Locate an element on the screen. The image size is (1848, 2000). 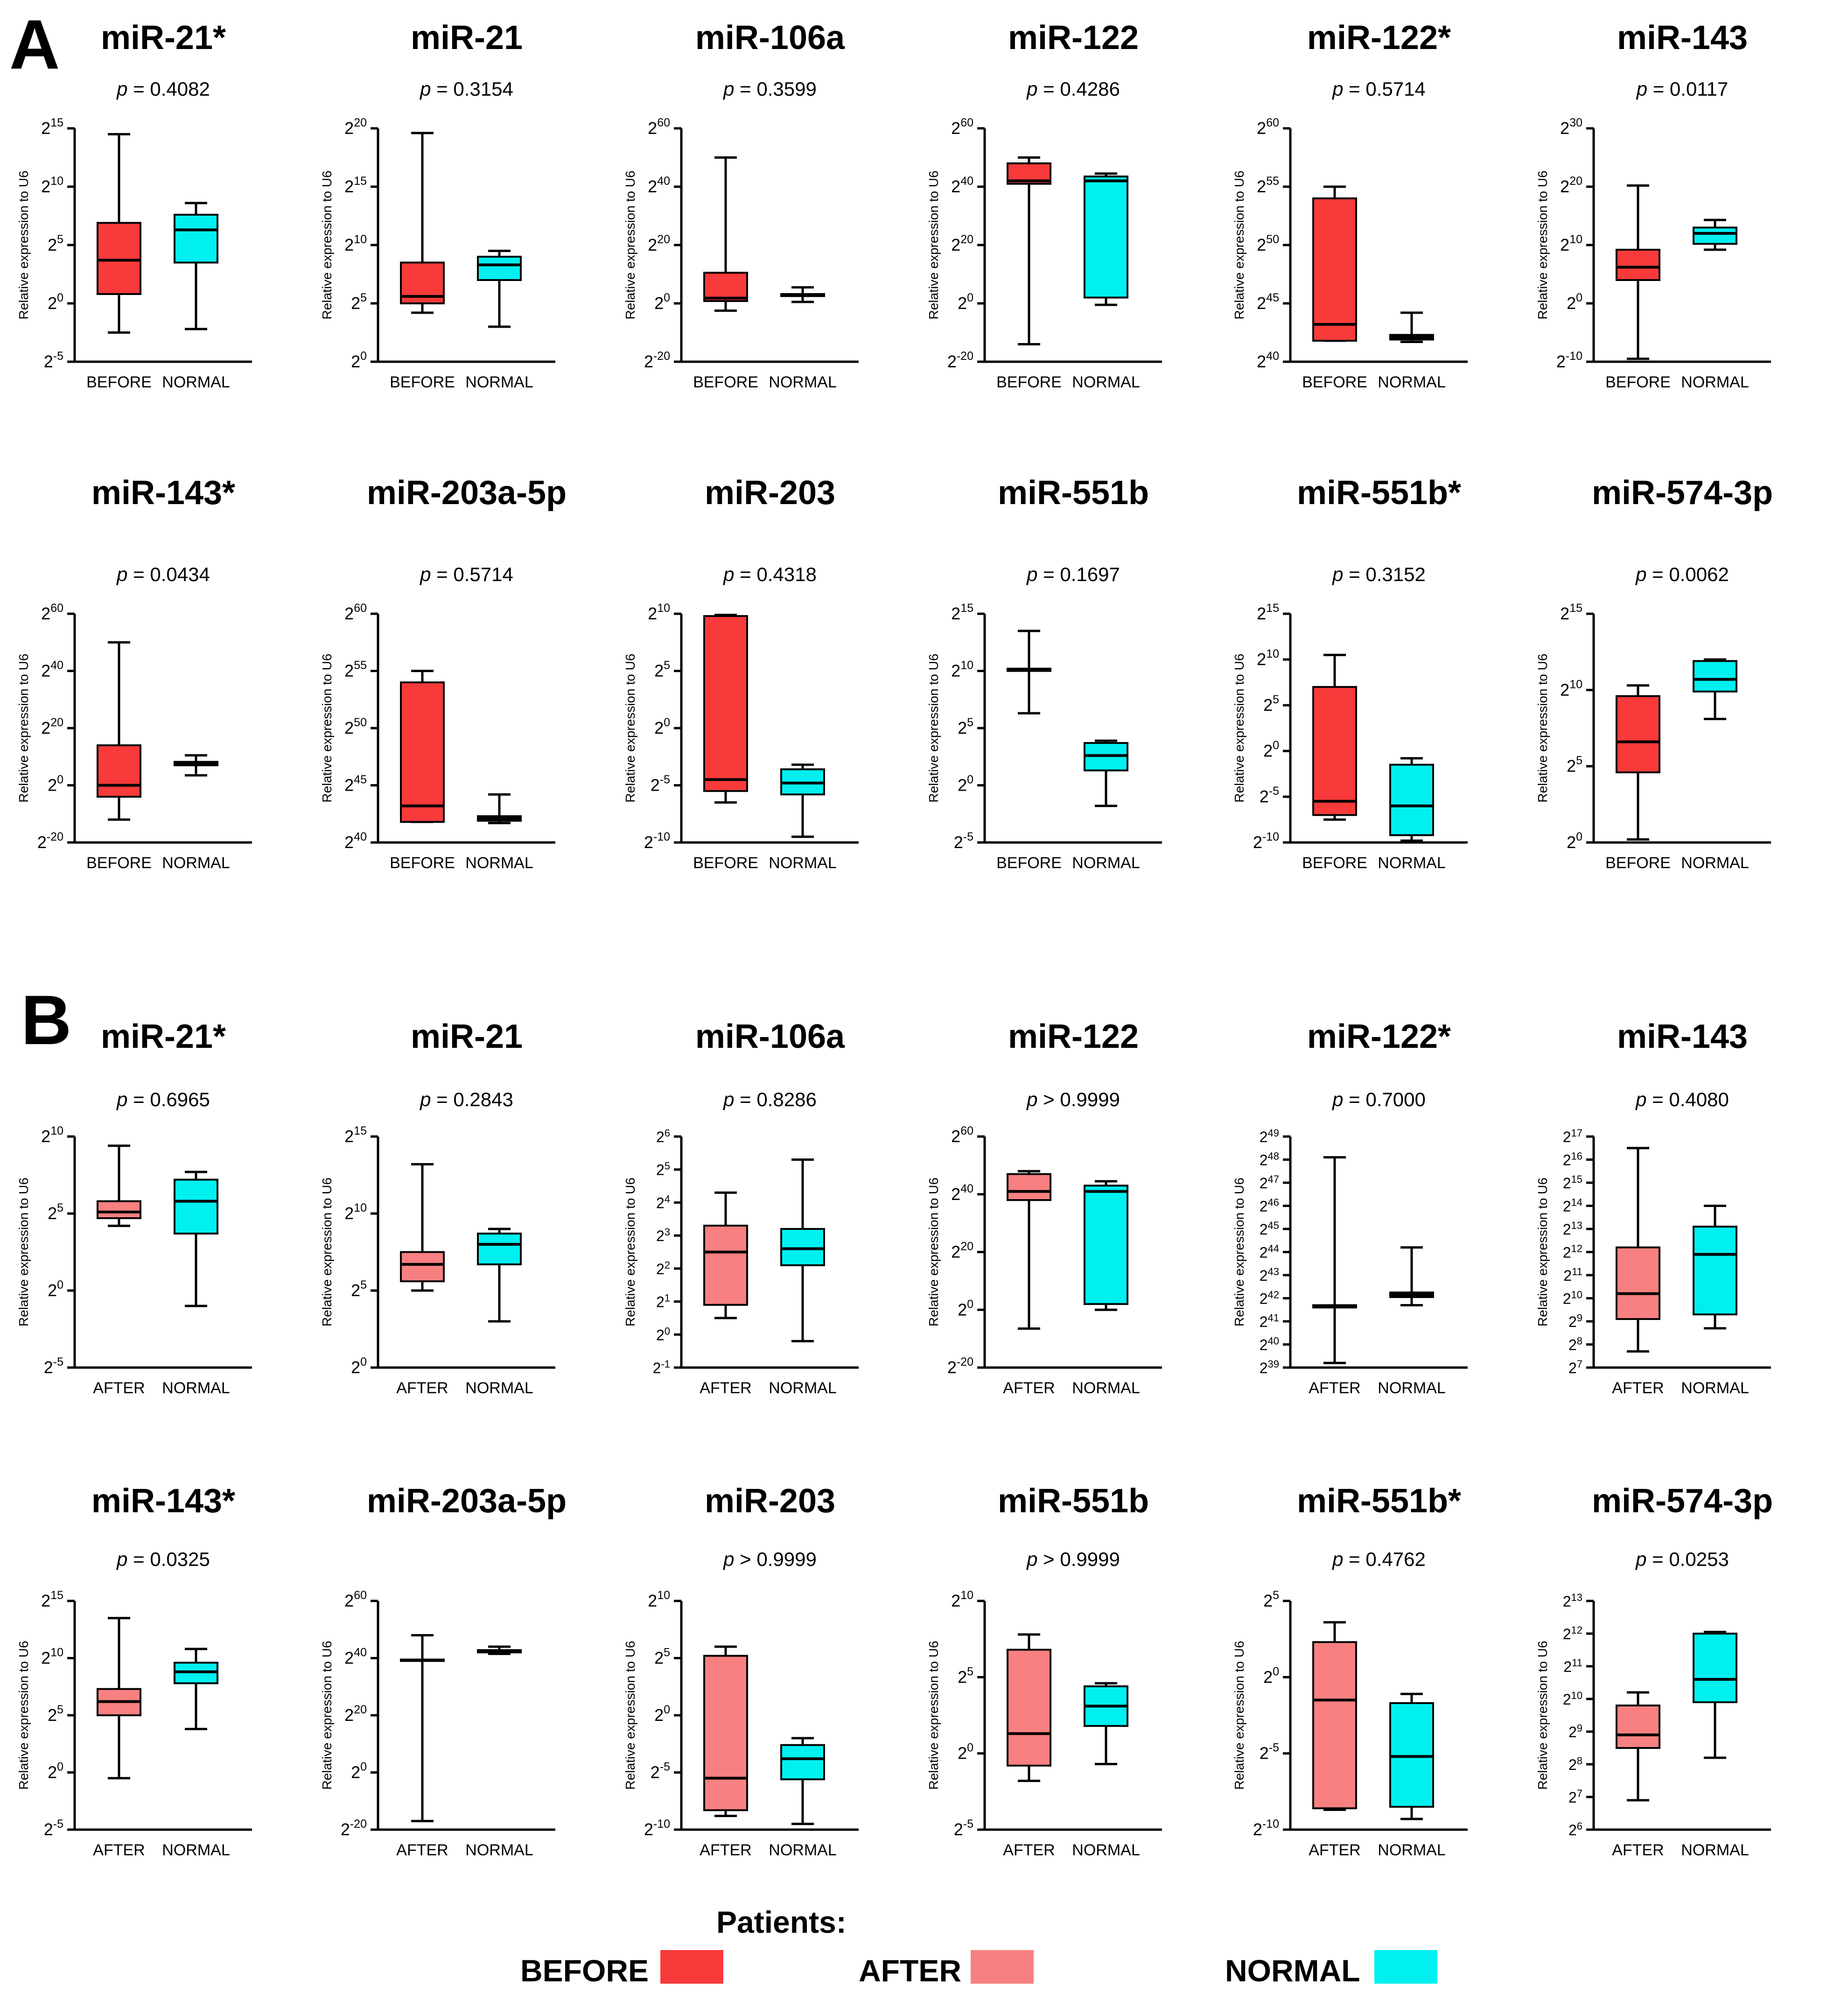
legend-swatch-normal is located at coordinates (1405, 1967).